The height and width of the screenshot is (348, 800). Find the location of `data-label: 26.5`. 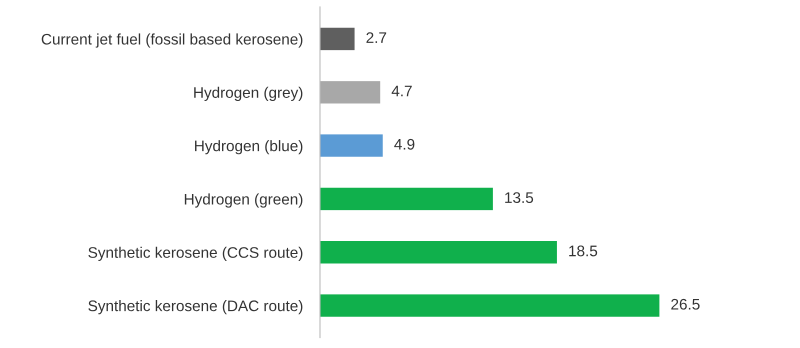

data-label: 26.5 is located at coordinates (685, 304).